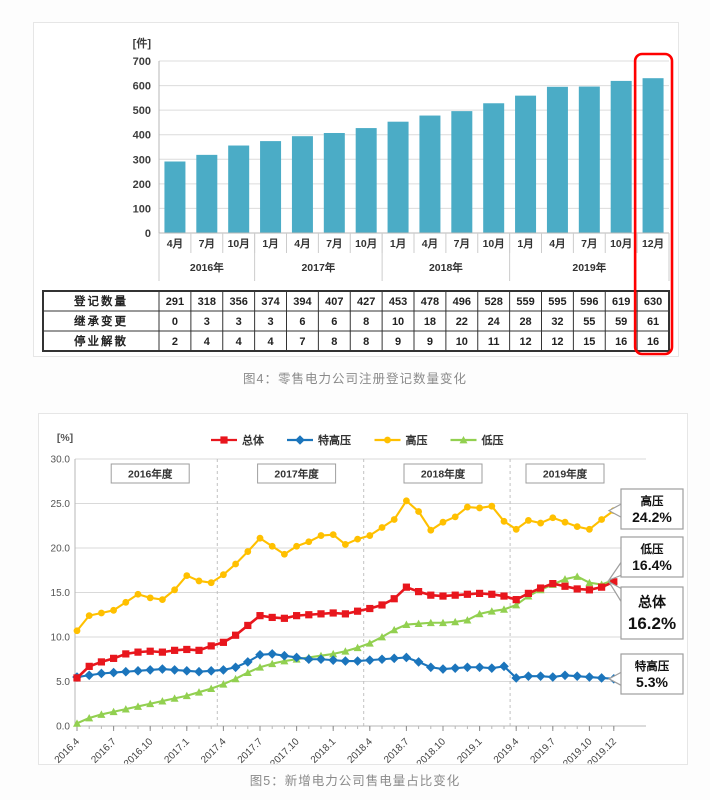  What do you see at coordinates (462, 302) in the screenshot?
I see `table-cell: 496` at bounding box center [462, 302].